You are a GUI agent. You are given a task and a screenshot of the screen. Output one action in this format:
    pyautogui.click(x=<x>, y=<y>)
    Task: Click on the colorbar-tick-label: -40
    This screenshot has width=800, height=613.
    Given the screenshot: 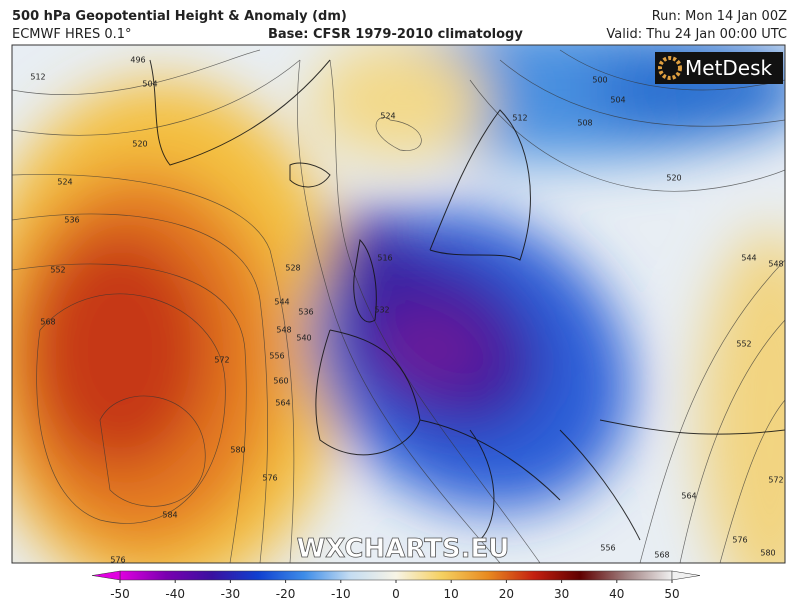 What is the action you would take?
    pyautogui.click(x=175, y=594)
    